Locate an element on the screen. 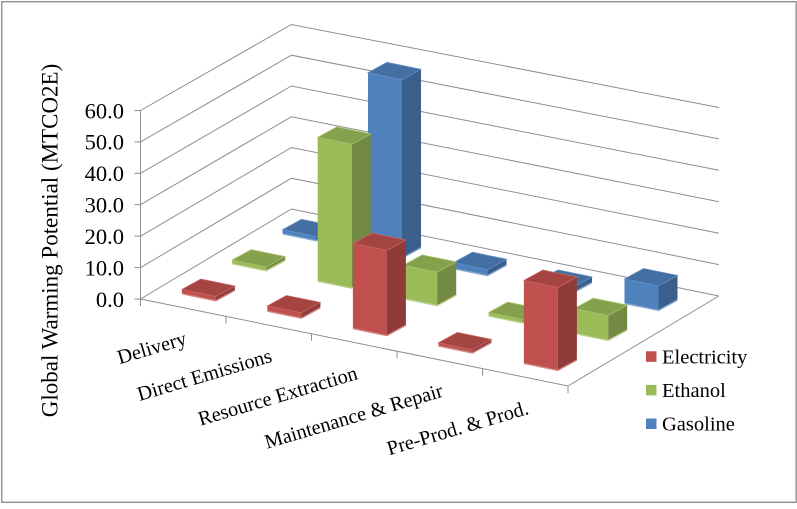  svg-text: 0.0 is located at coordinates (110, 299).